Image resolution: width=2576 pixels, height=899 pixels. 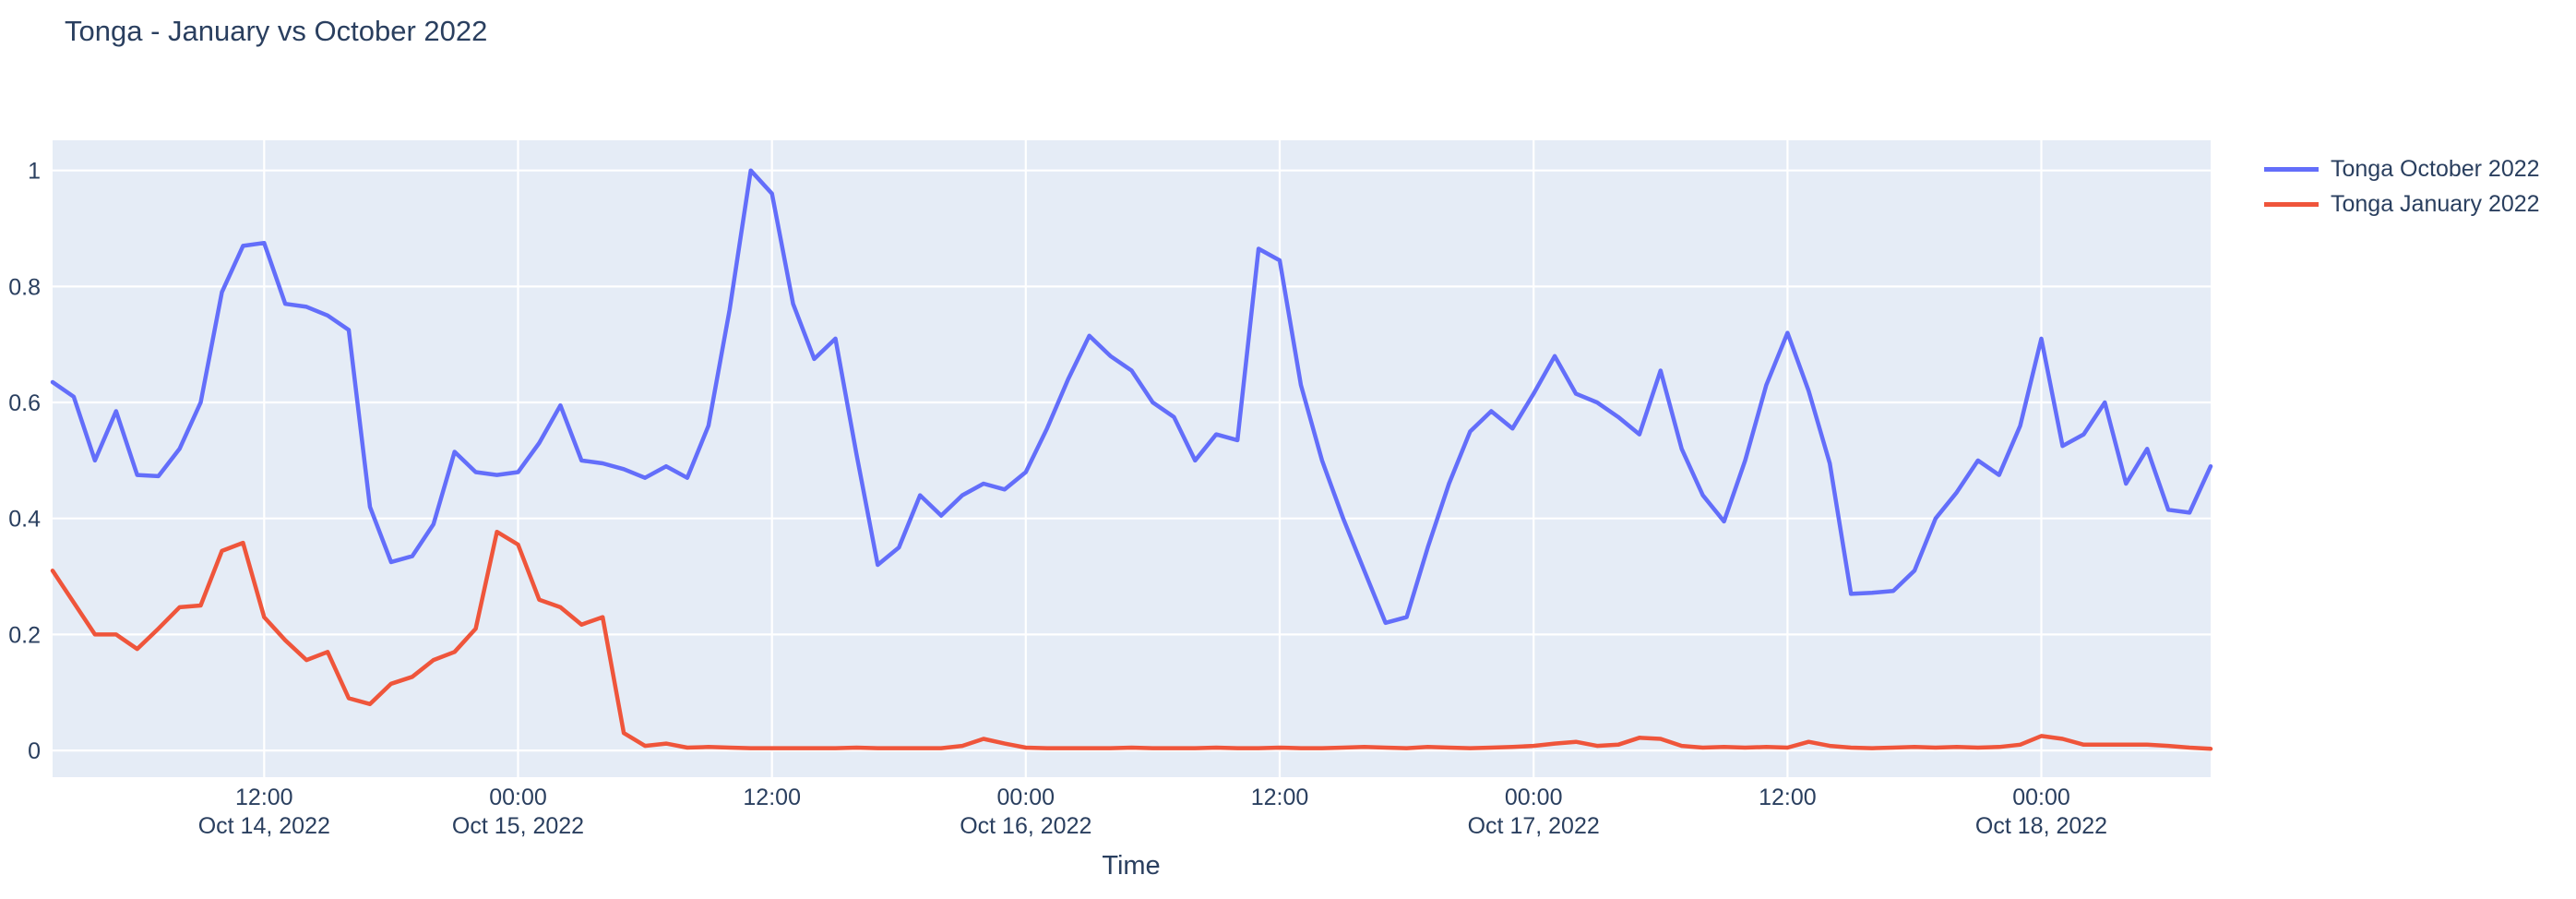 I want to click on y-tick-label: 1, so click(x=35, y=172).